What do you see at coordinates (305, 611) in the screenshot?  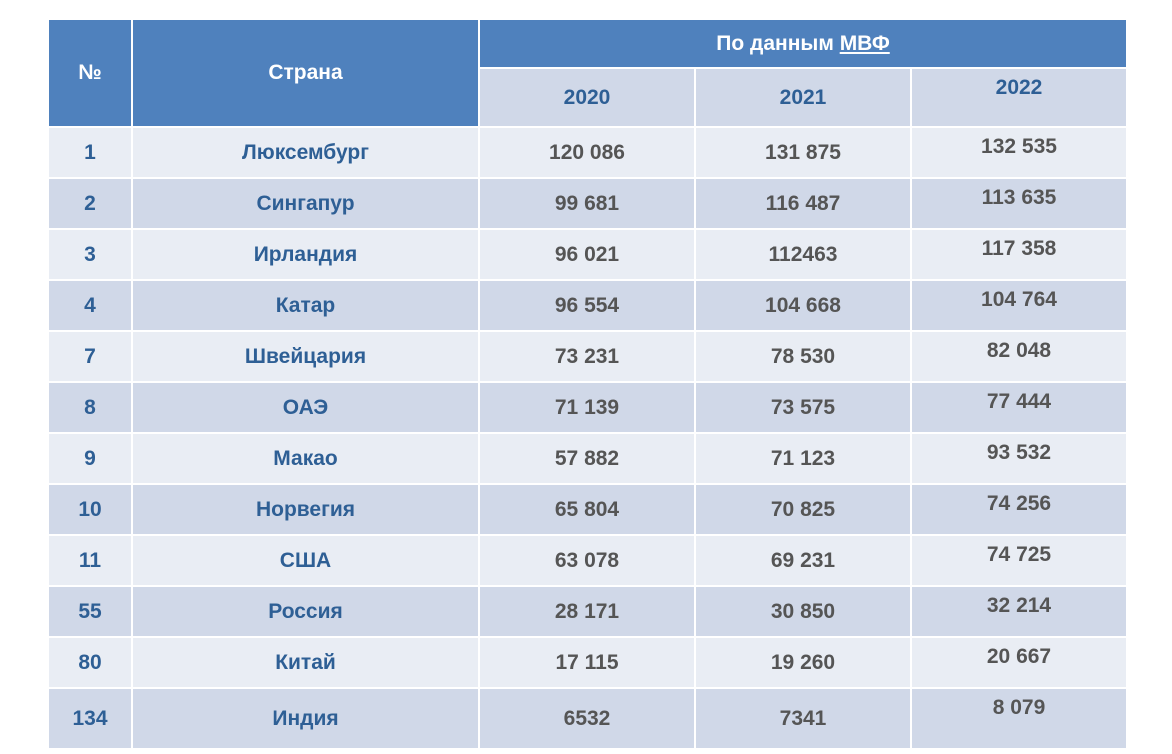 I see `country-cell: Россия` at bounding box center [305, 611].